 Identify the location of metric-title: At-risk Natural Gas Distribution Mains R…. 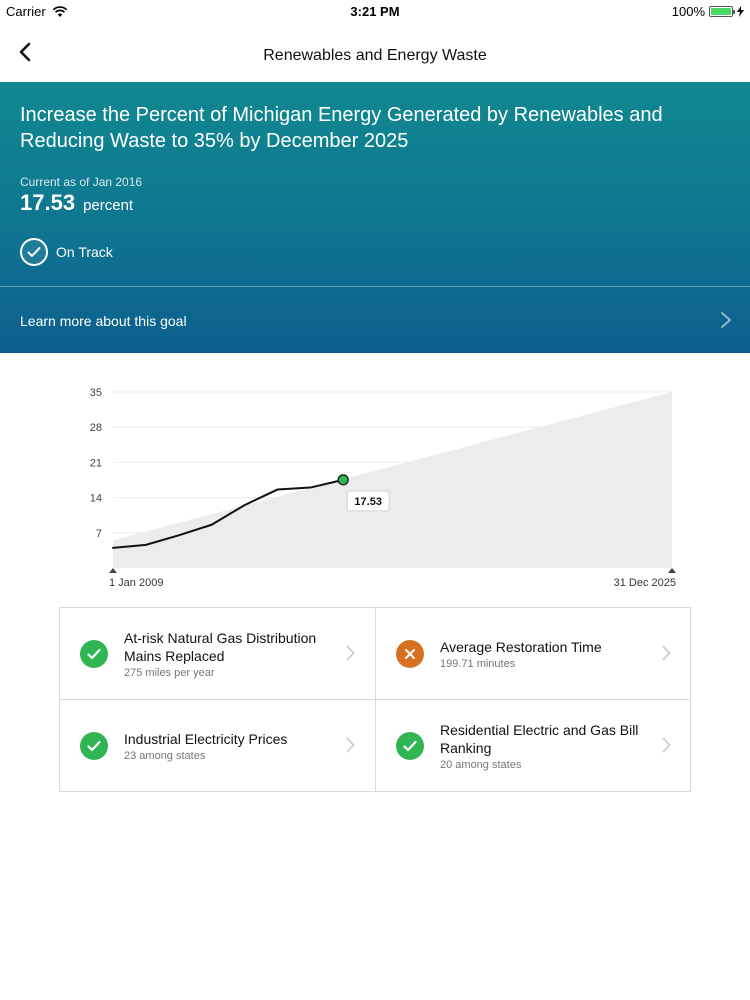
(220, 647).